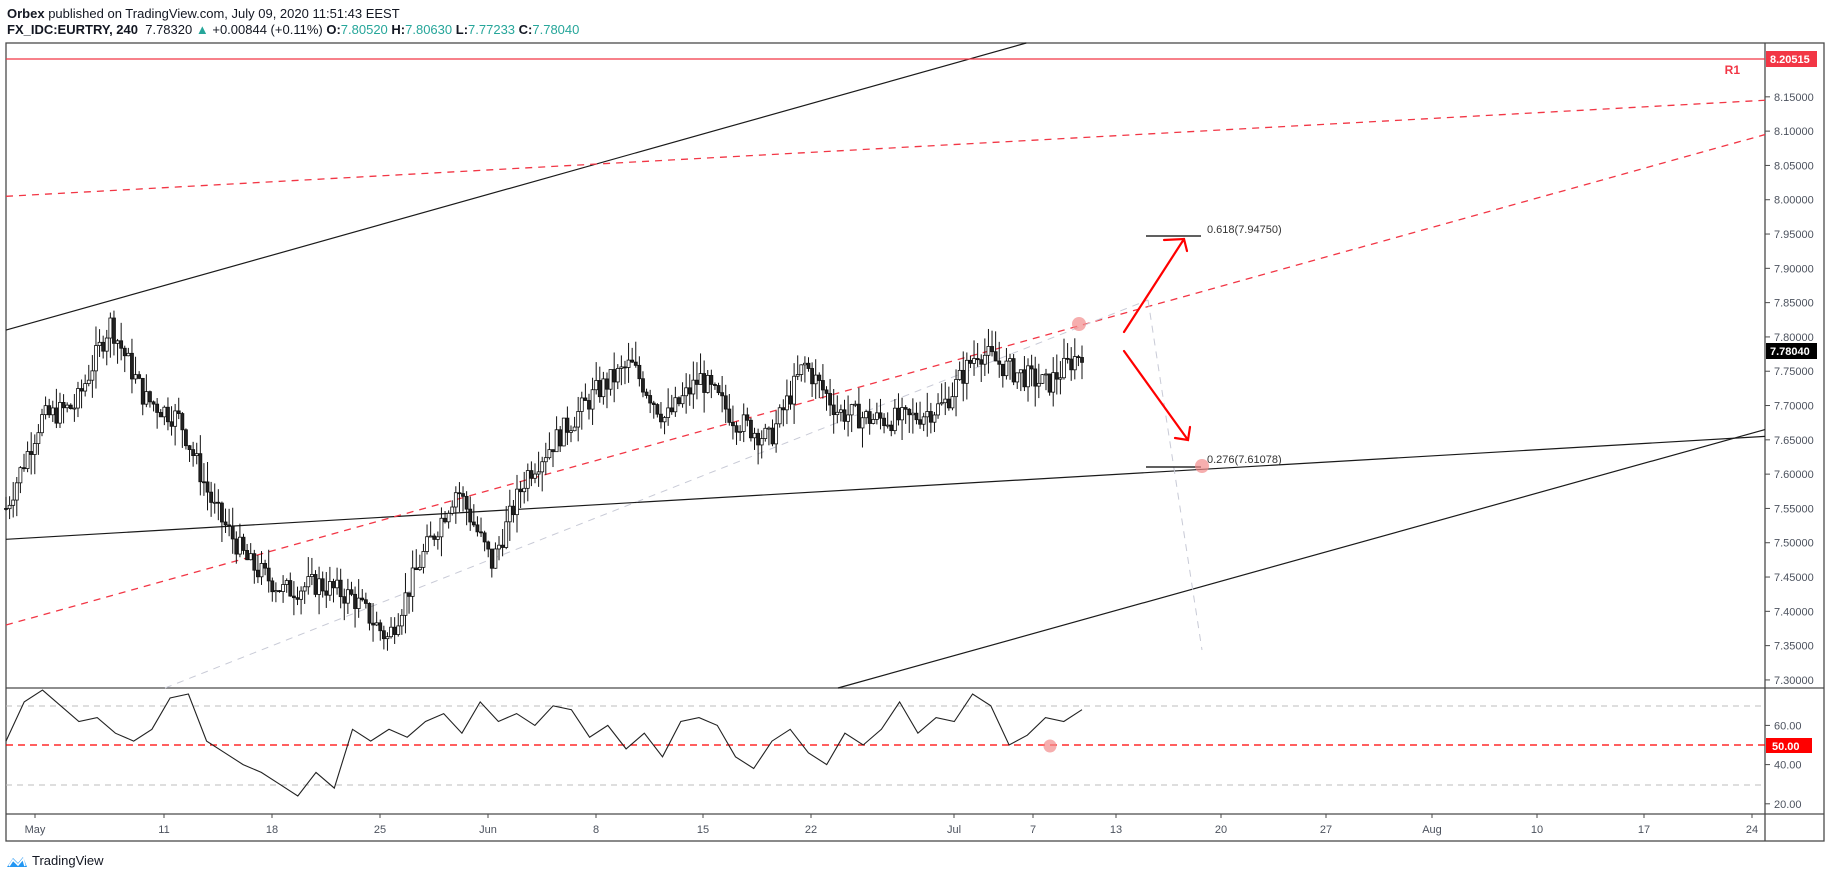  I want to click on time-tick-label: Jul, so click(954, 830).